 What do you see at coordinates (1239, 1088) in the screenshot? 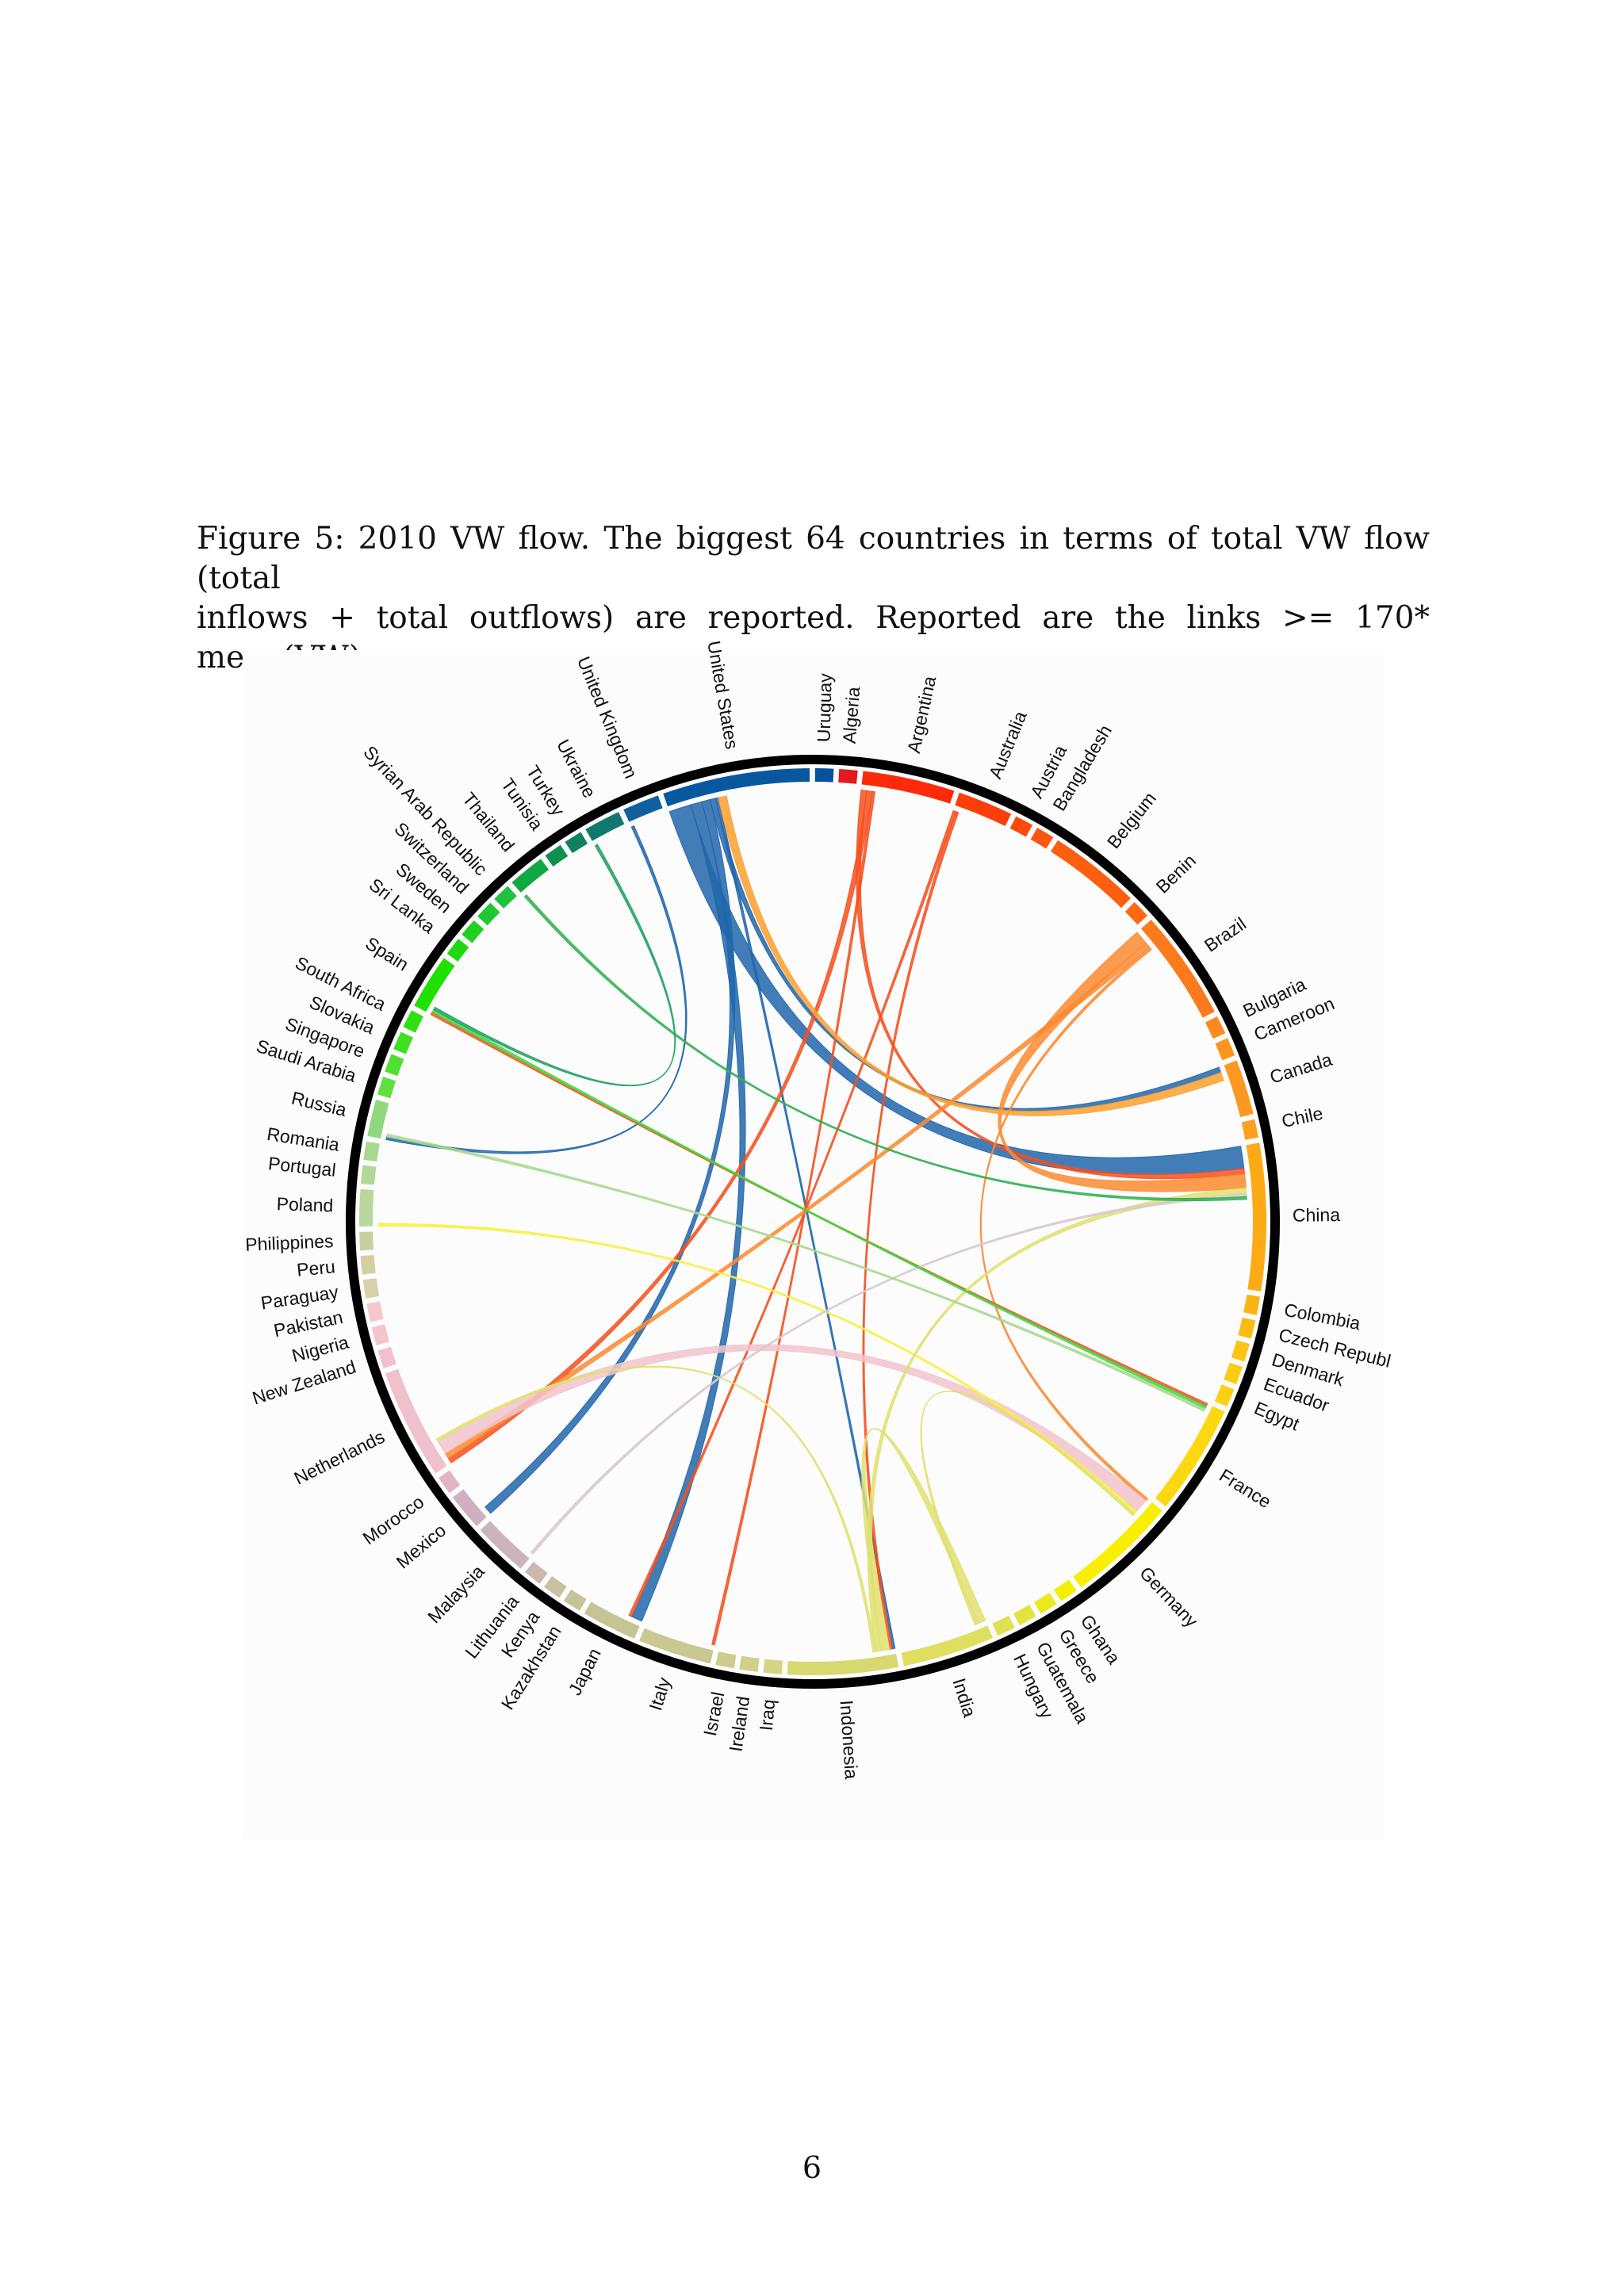
I see `segment-canada` at bounding box center [1239, 1088].